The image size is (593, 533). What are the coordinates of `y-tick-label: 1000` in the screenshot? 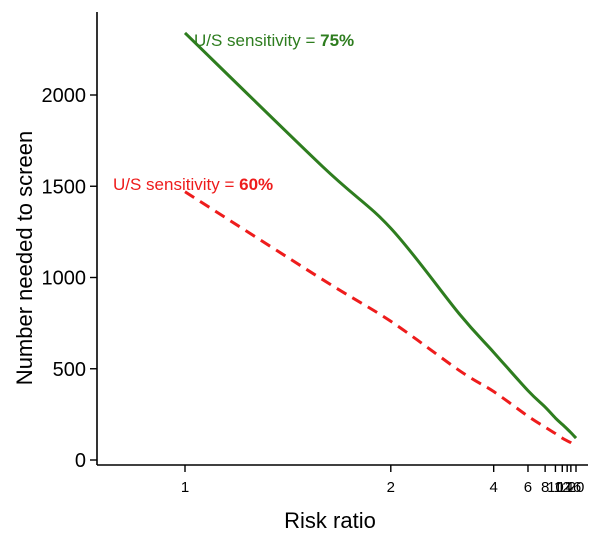 It's located at (64, 279).